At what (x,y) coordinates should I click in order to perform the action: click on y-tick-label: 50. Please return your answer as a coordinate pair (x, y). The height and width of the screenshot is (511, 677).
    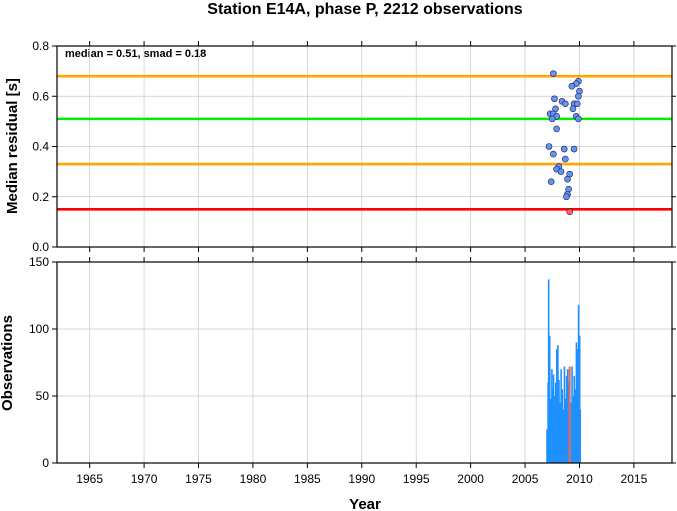
    Looking at the image, I should click on (43, 396).